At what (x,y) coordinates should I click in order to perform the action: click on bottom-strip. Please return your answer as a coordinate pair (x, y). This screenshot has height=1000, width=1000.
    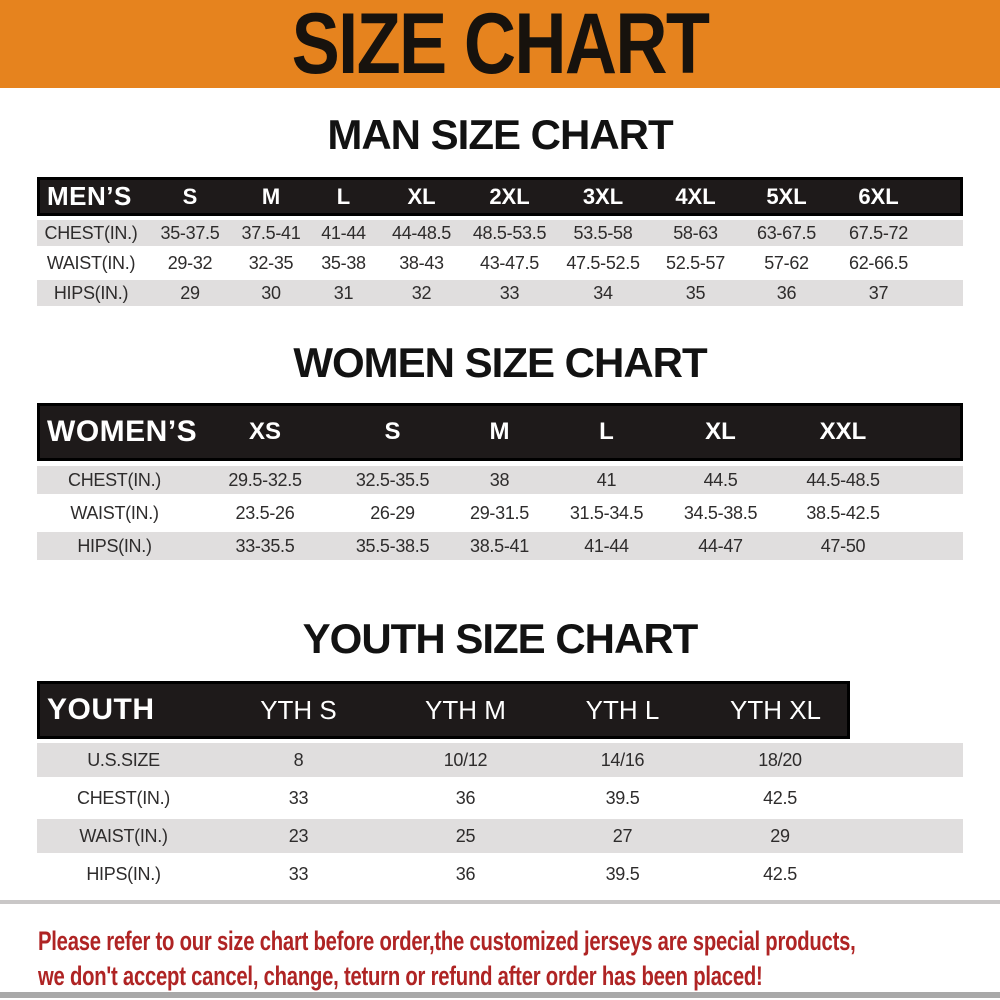
    Looking at the image, I should click on (500, 995).